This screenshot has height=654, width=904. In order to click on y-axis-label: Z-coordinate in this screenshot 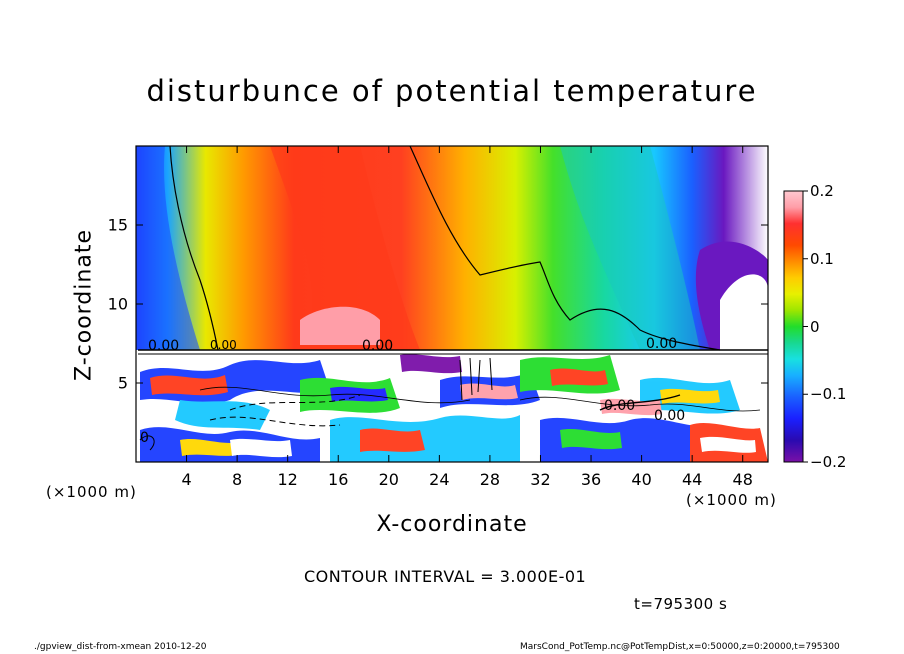, I will do `click(84, 305)`.